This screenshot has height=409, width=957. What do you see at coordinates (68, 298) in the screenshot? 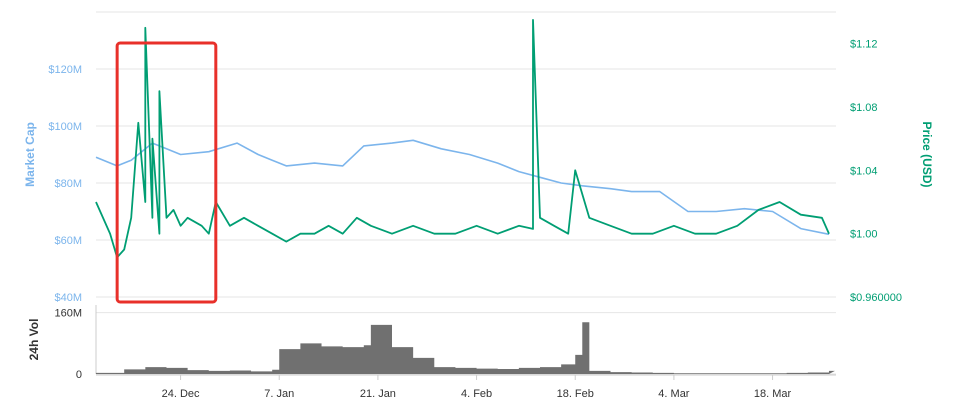
I see `left-tick-label: $40M` at bounding box center [68, 298].